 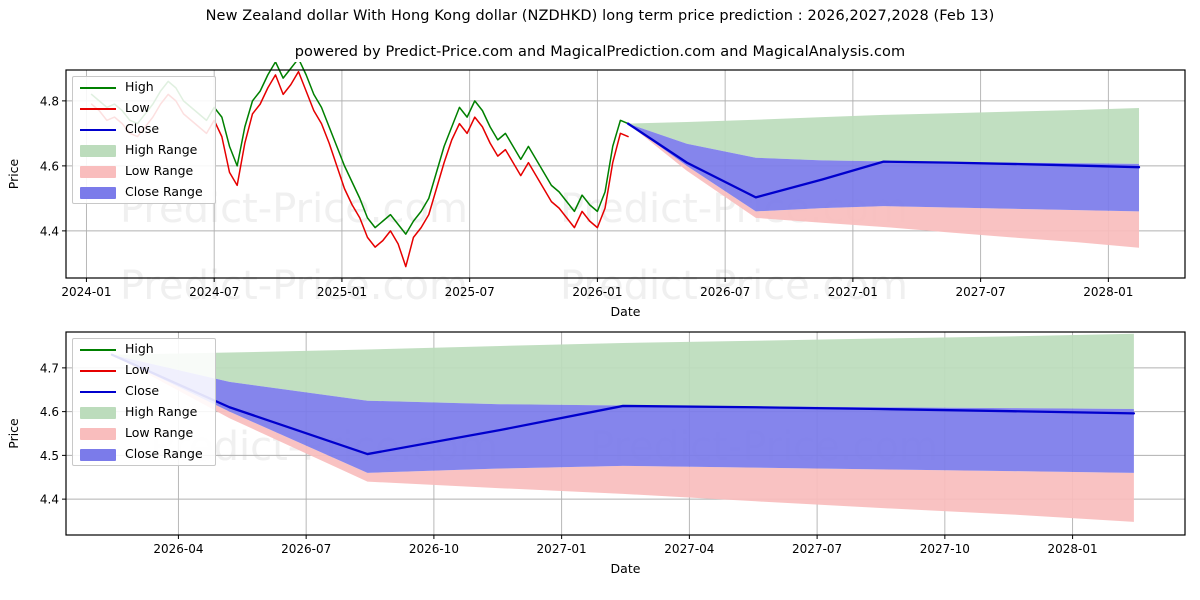 I want to click on legend-top-item-close-range: Close Range, so click(x=144, y=192).